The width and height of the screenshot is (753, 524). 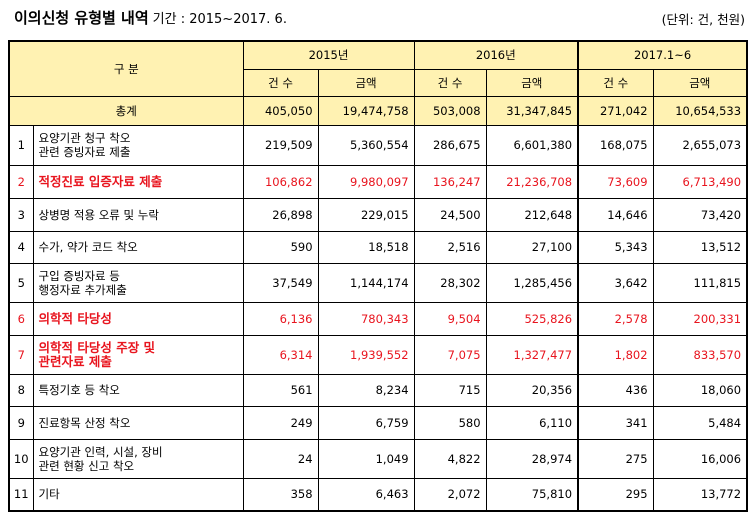 I want to click on amount-cell: 229,015, so click(x=366, y=214).